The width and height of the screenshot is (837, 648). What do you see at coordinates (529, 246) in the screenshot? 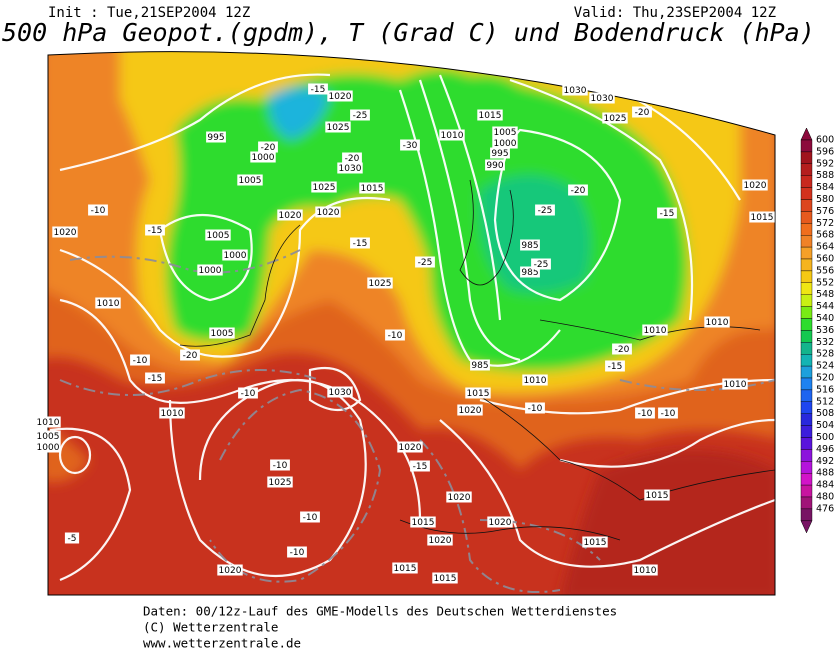
I see `contour-label: 985` at bounding box center [529, 246].